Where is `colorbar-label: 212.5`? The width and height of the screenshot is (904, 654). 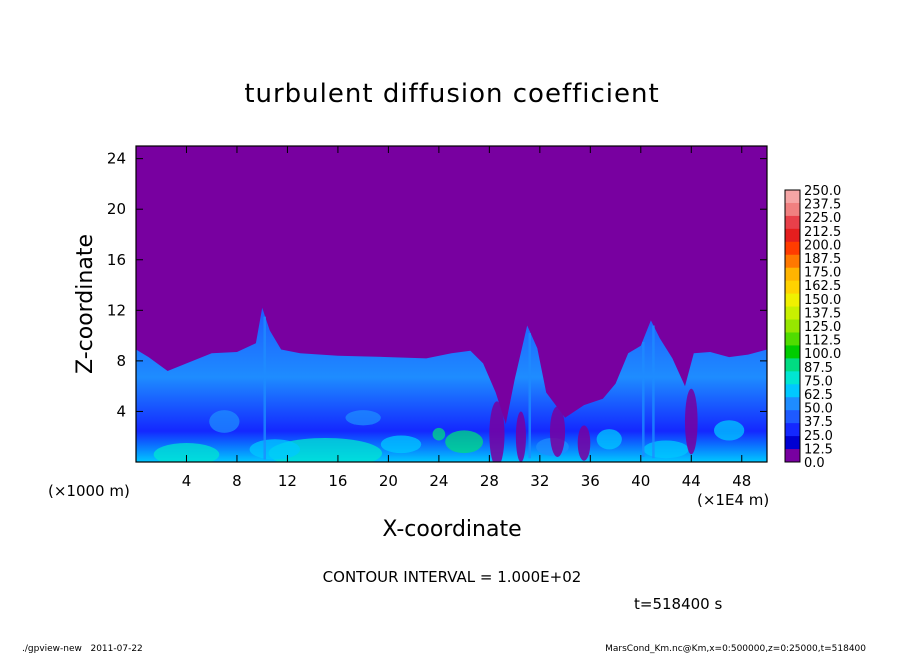 colorbar-label: 212.5 is located at coordinates (822, 232).